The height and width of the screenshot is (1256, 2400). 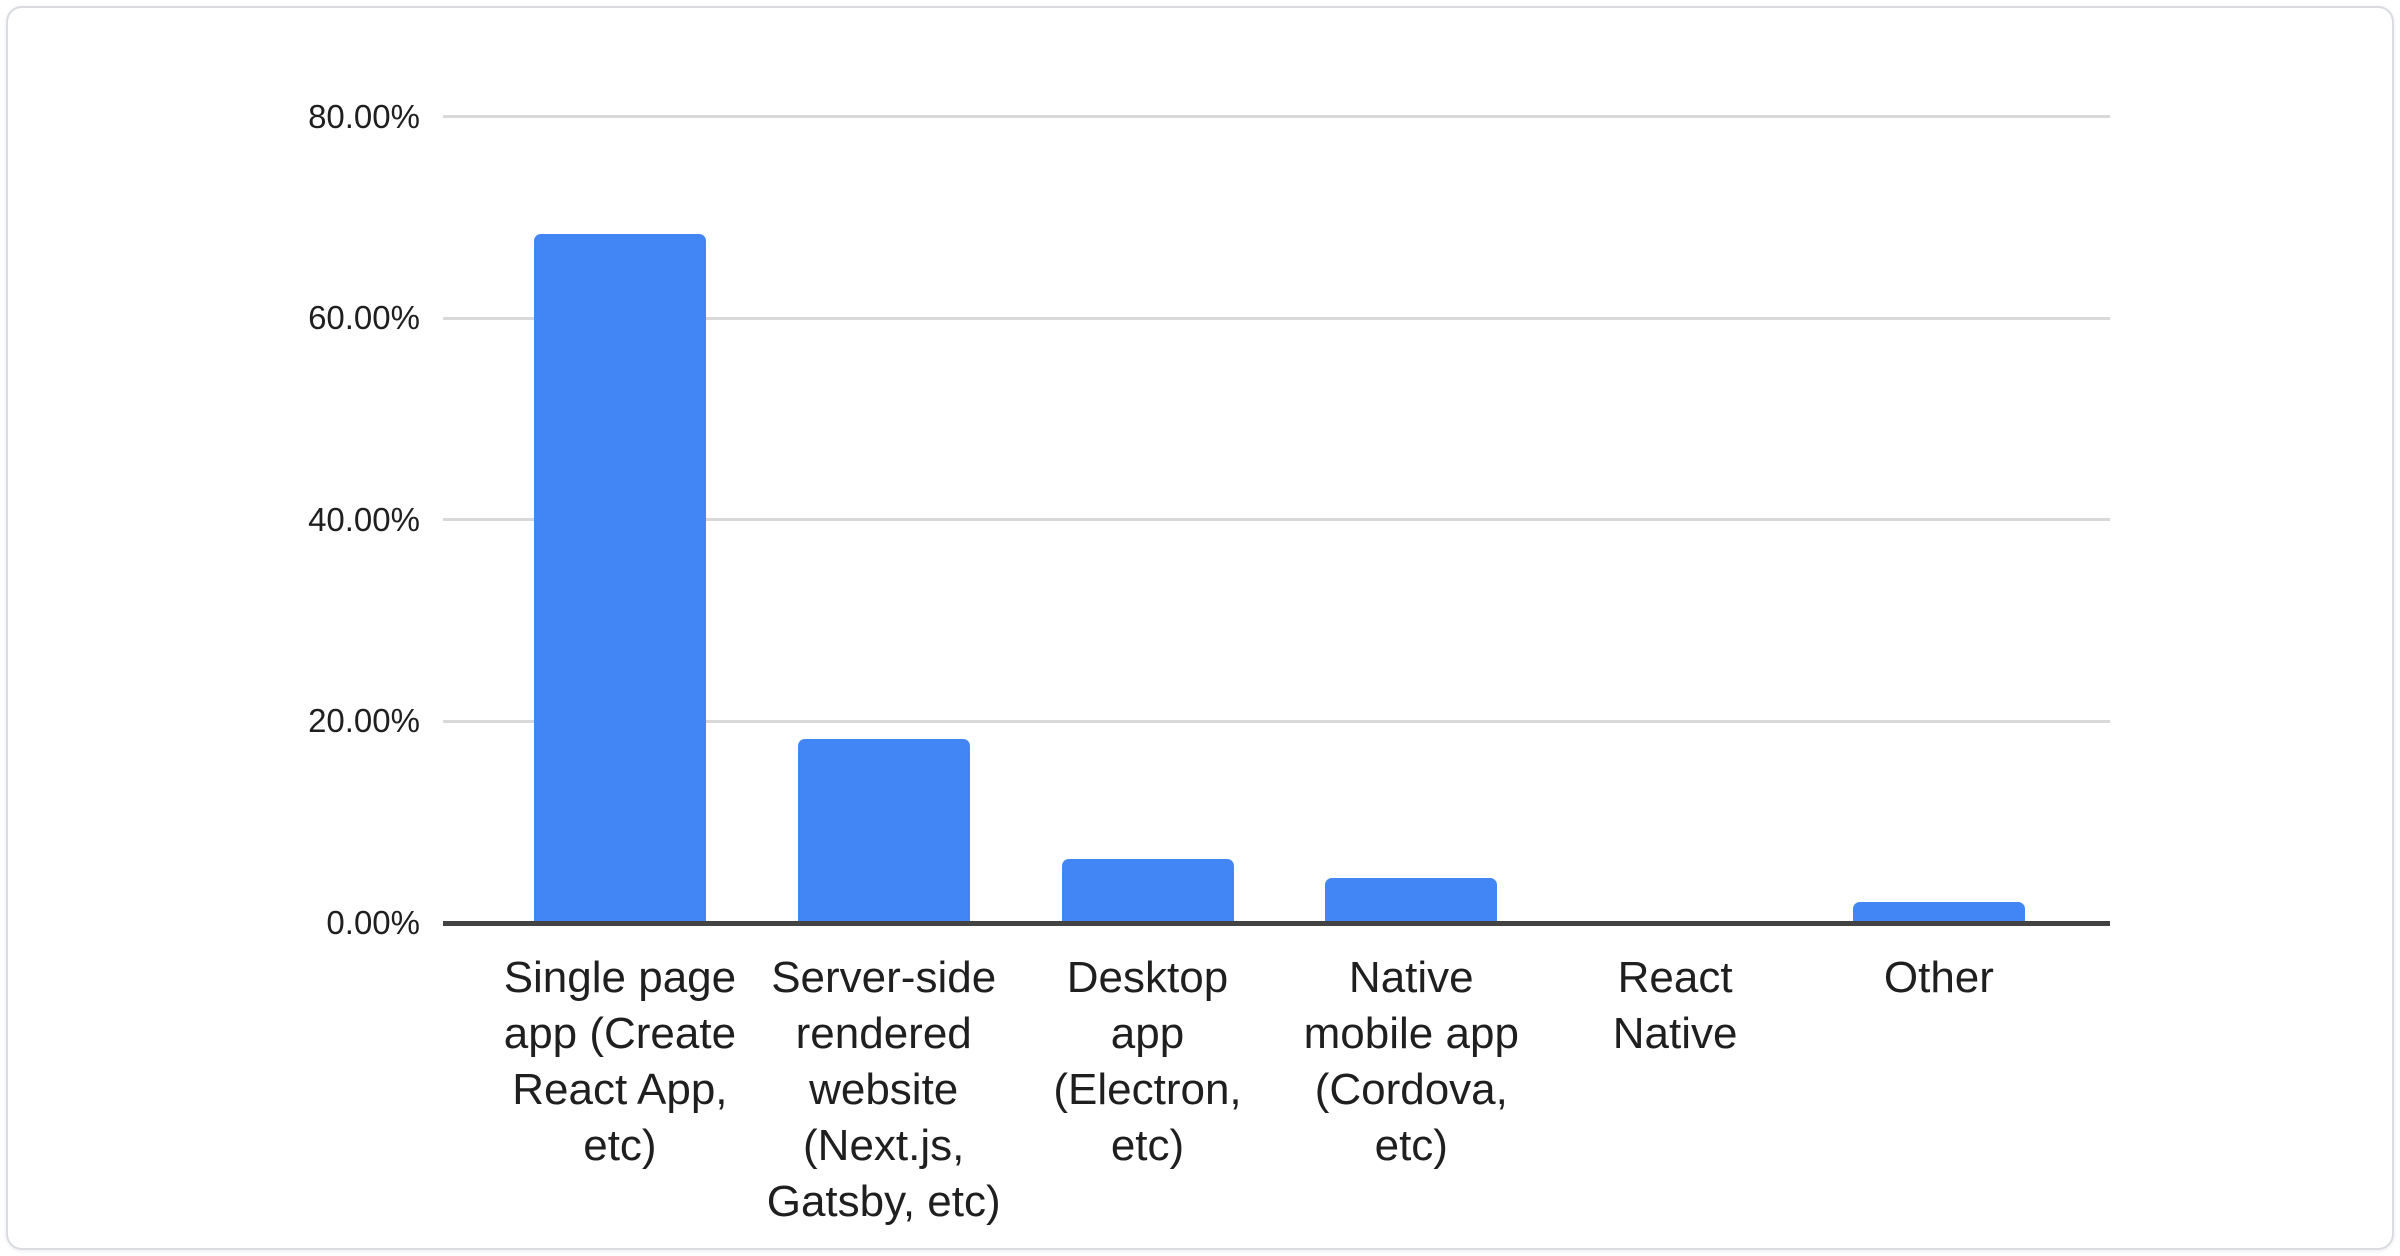 I want to click on y-axis-tick-label: 60.00%, so click(x=364, y=318).